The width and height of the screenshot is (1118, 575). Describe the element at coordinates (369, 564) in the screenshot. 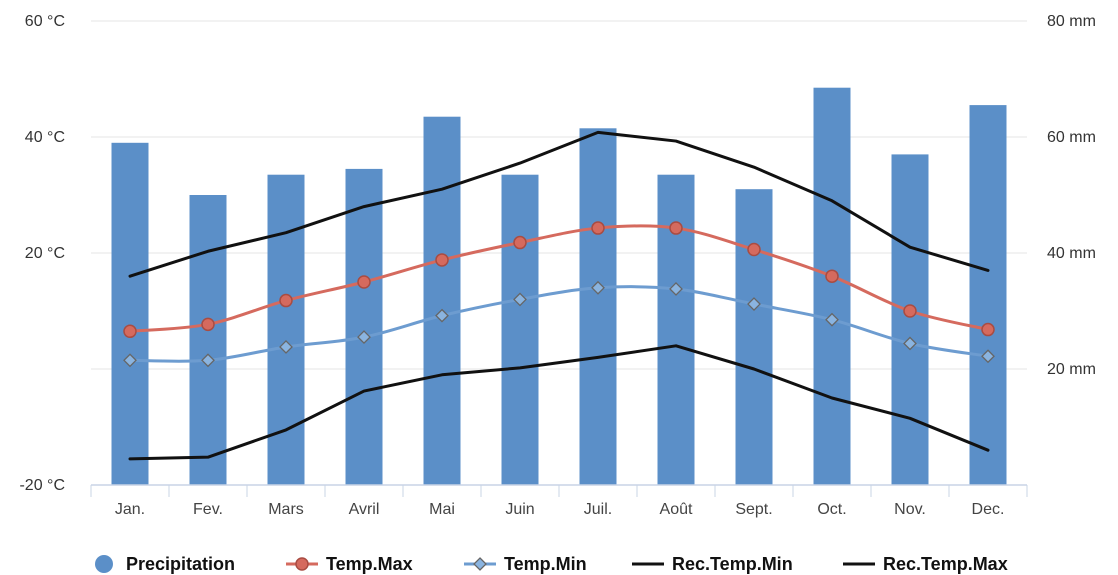

I see `legend-label: Temp.Max` at that location.